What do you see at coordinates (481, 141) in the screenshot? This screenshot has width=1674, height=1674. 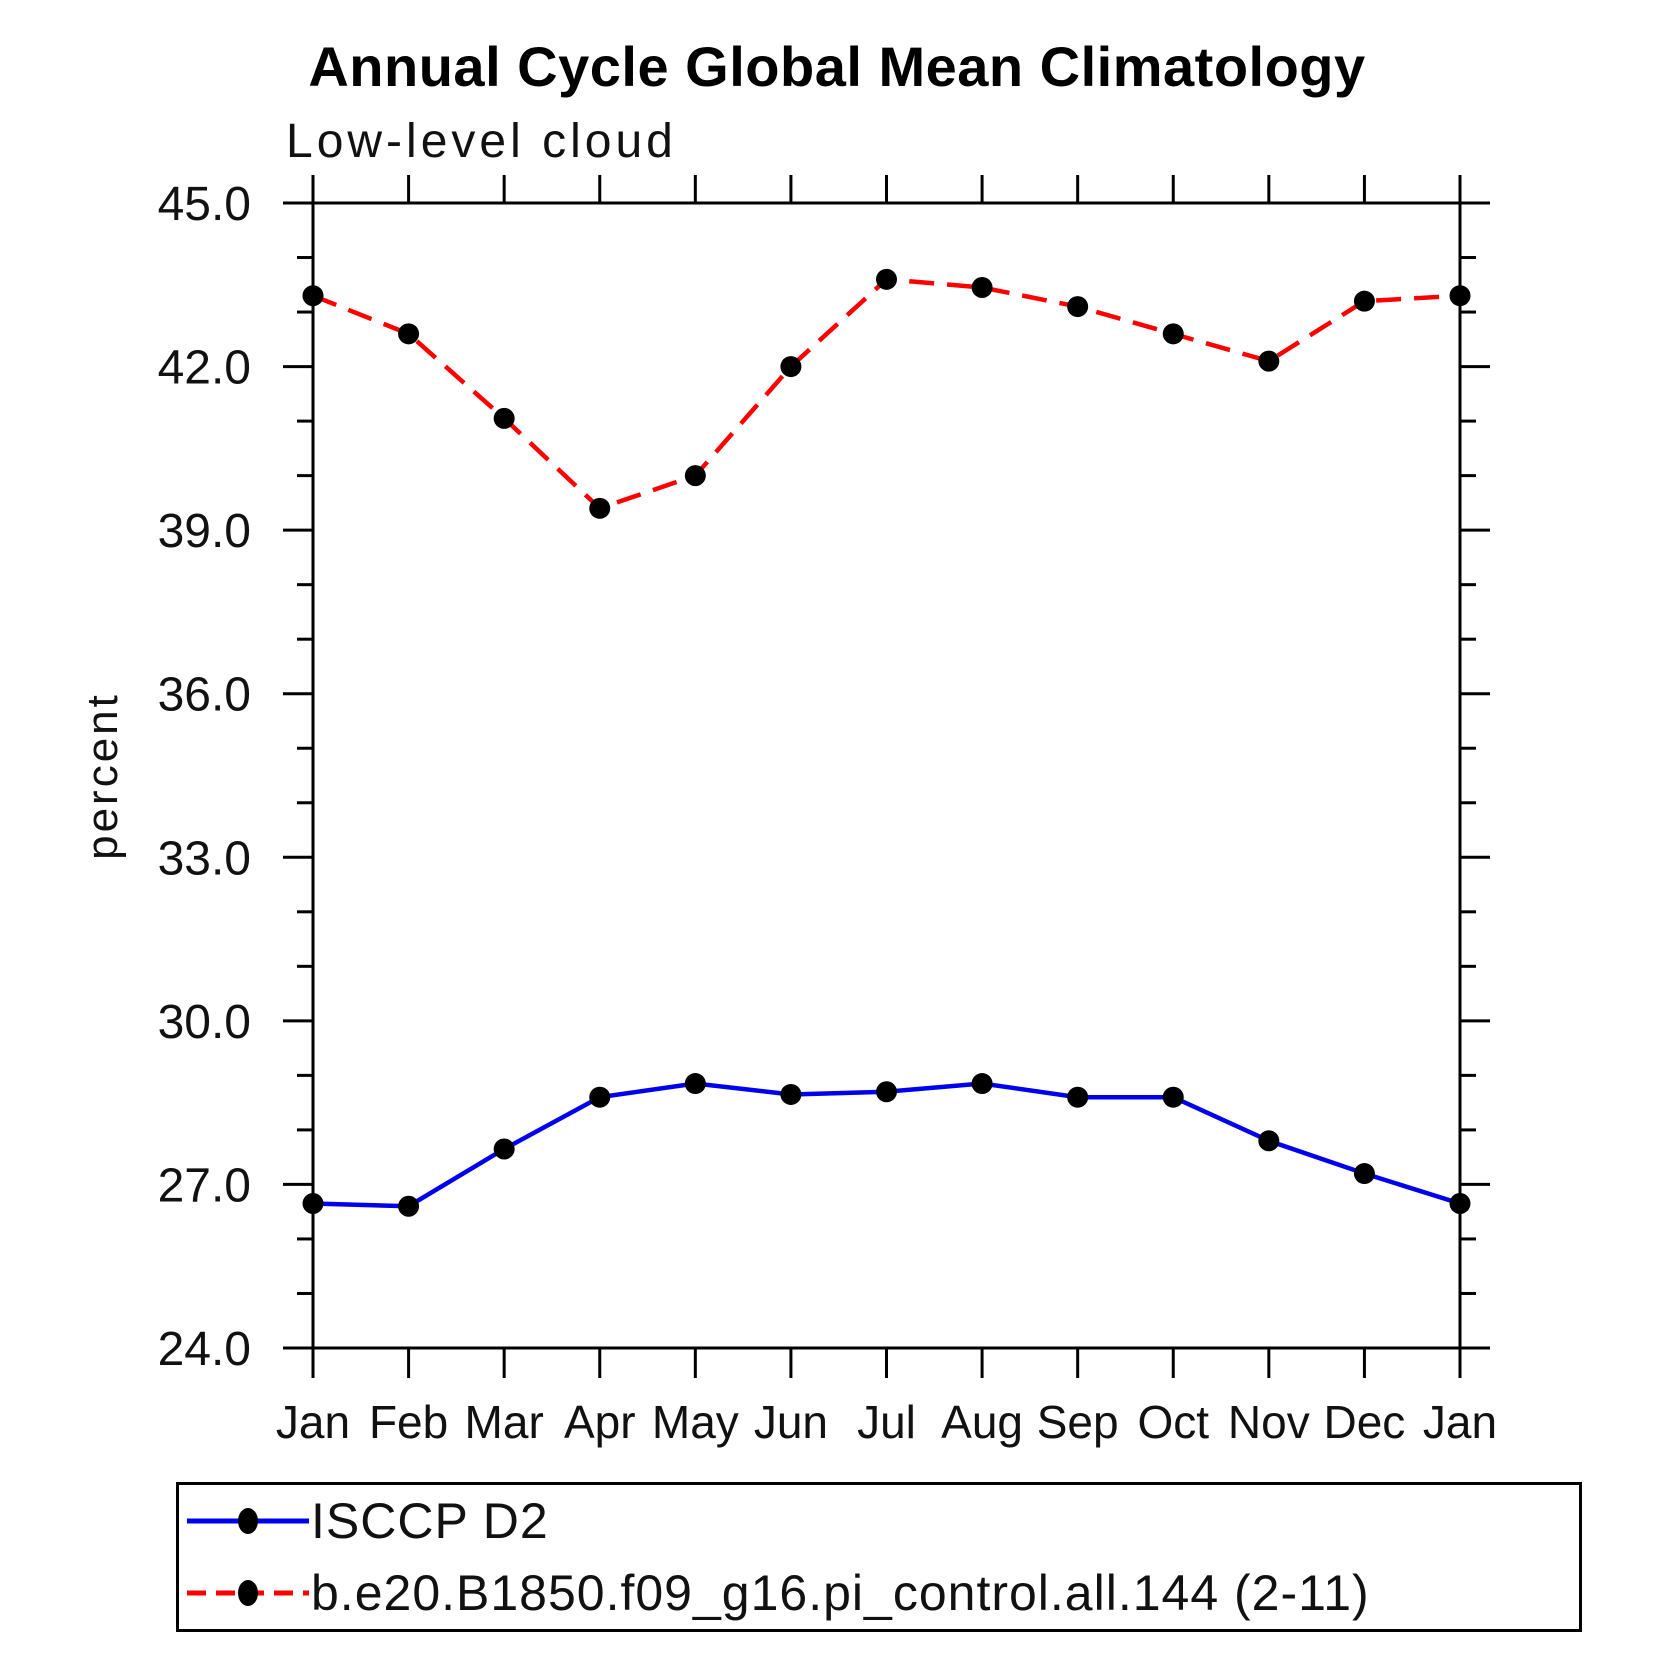 I see `chart-subtitle: Low-level cloud` at bounding box center [481, 141].